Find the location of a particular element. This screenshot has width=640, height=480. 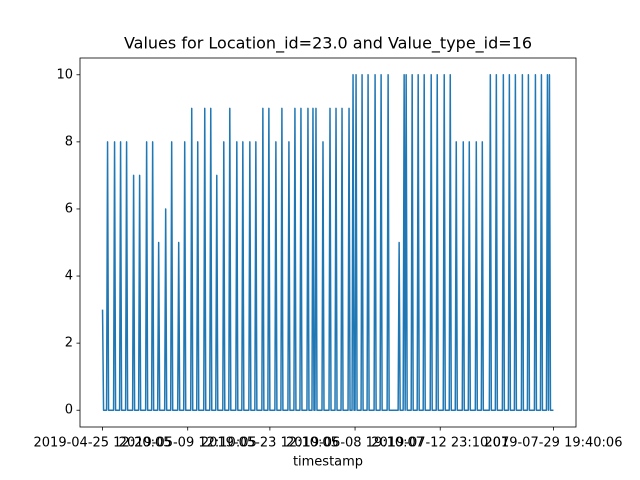

y-tick-label: 8 is located at coordinates (69, 141).